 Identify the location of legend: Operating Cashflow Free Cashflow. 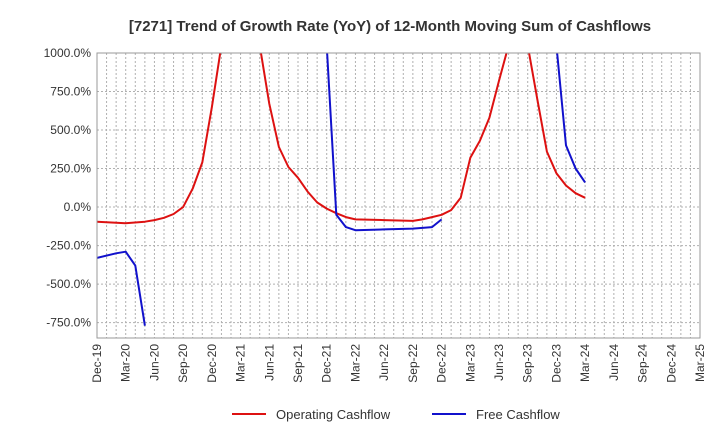
(396, 414).